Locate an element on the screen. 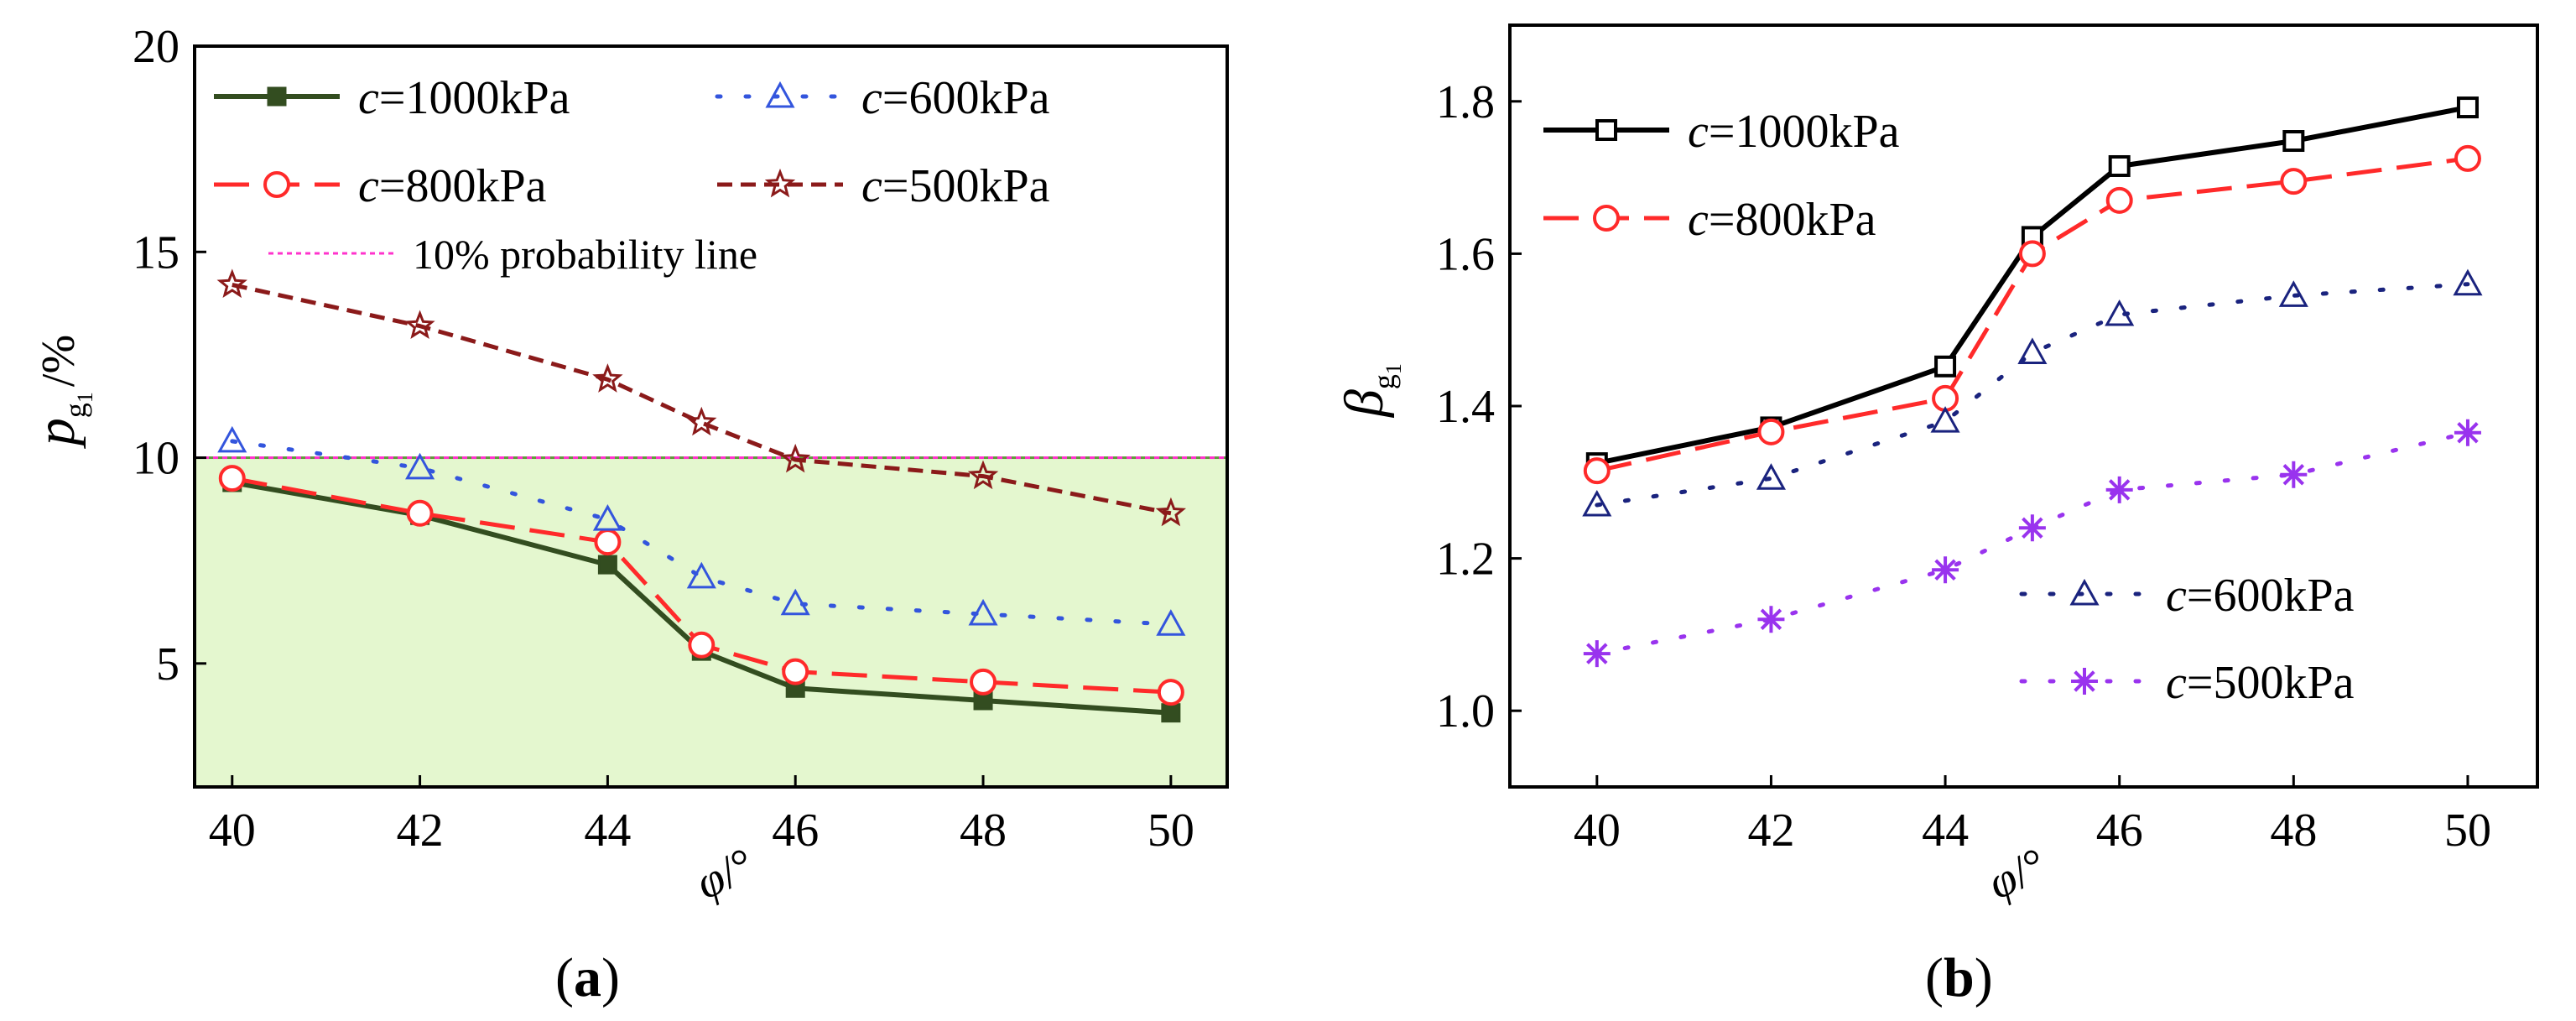 Image resolution: width=2576 pixels, height=1021 pixels. y-tick-label: 5 is located at coordinates (168, 664).